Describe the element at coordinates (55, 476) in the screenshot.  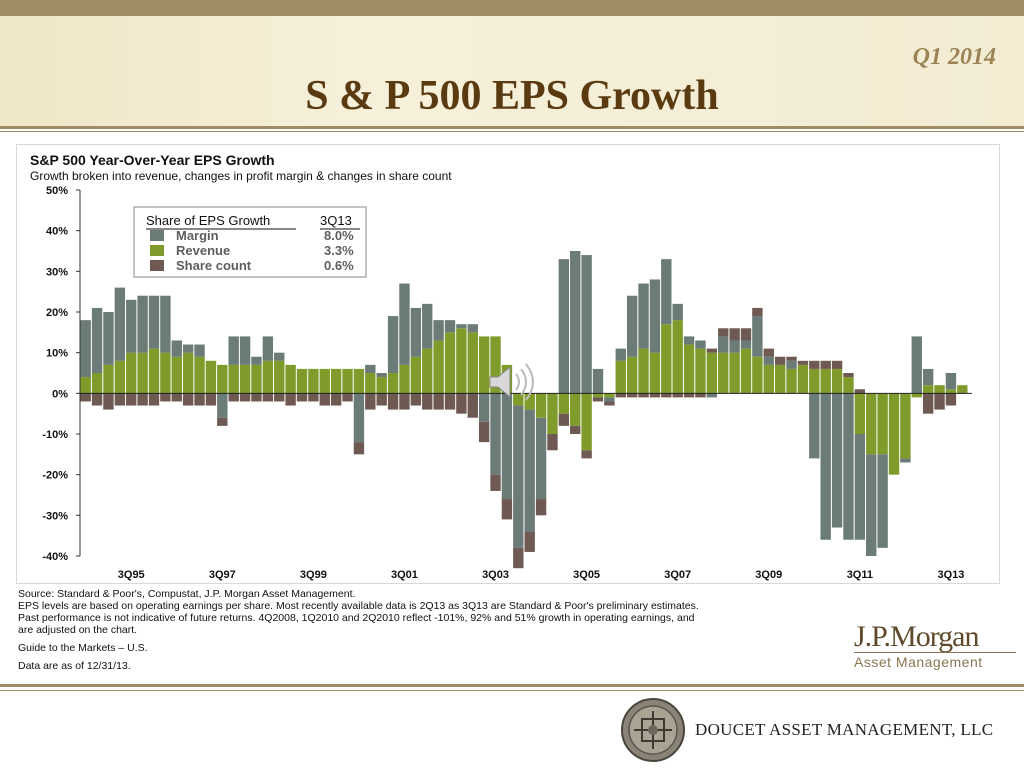
I see `y-tick-label: -20%` at that location.